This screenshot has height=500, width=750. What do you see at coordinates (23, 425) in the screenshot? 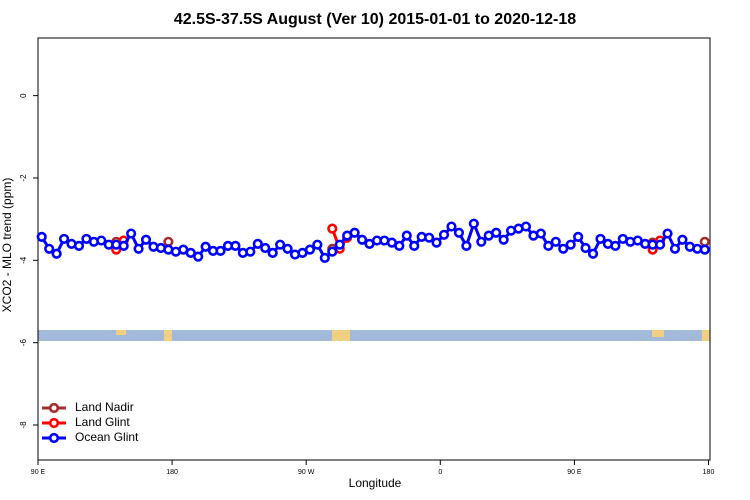
I see `y-tick-label: -8` at bounding box center [23, 425].